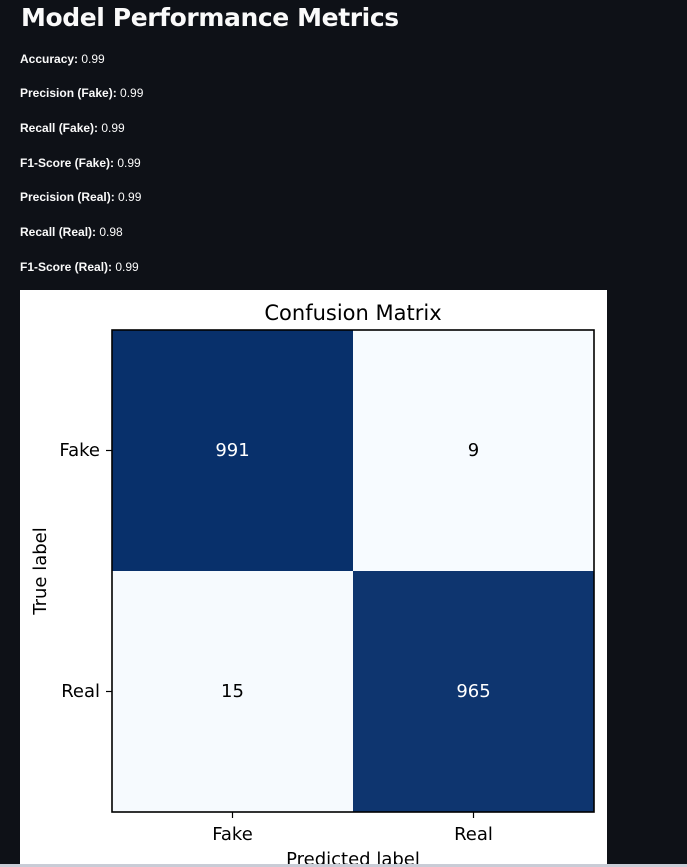 This screenshot has height=867, width=687. Describe the element at coordinates (68, 93) in the screenshot. I see `metric-label: Precision (Fake):` at that location.